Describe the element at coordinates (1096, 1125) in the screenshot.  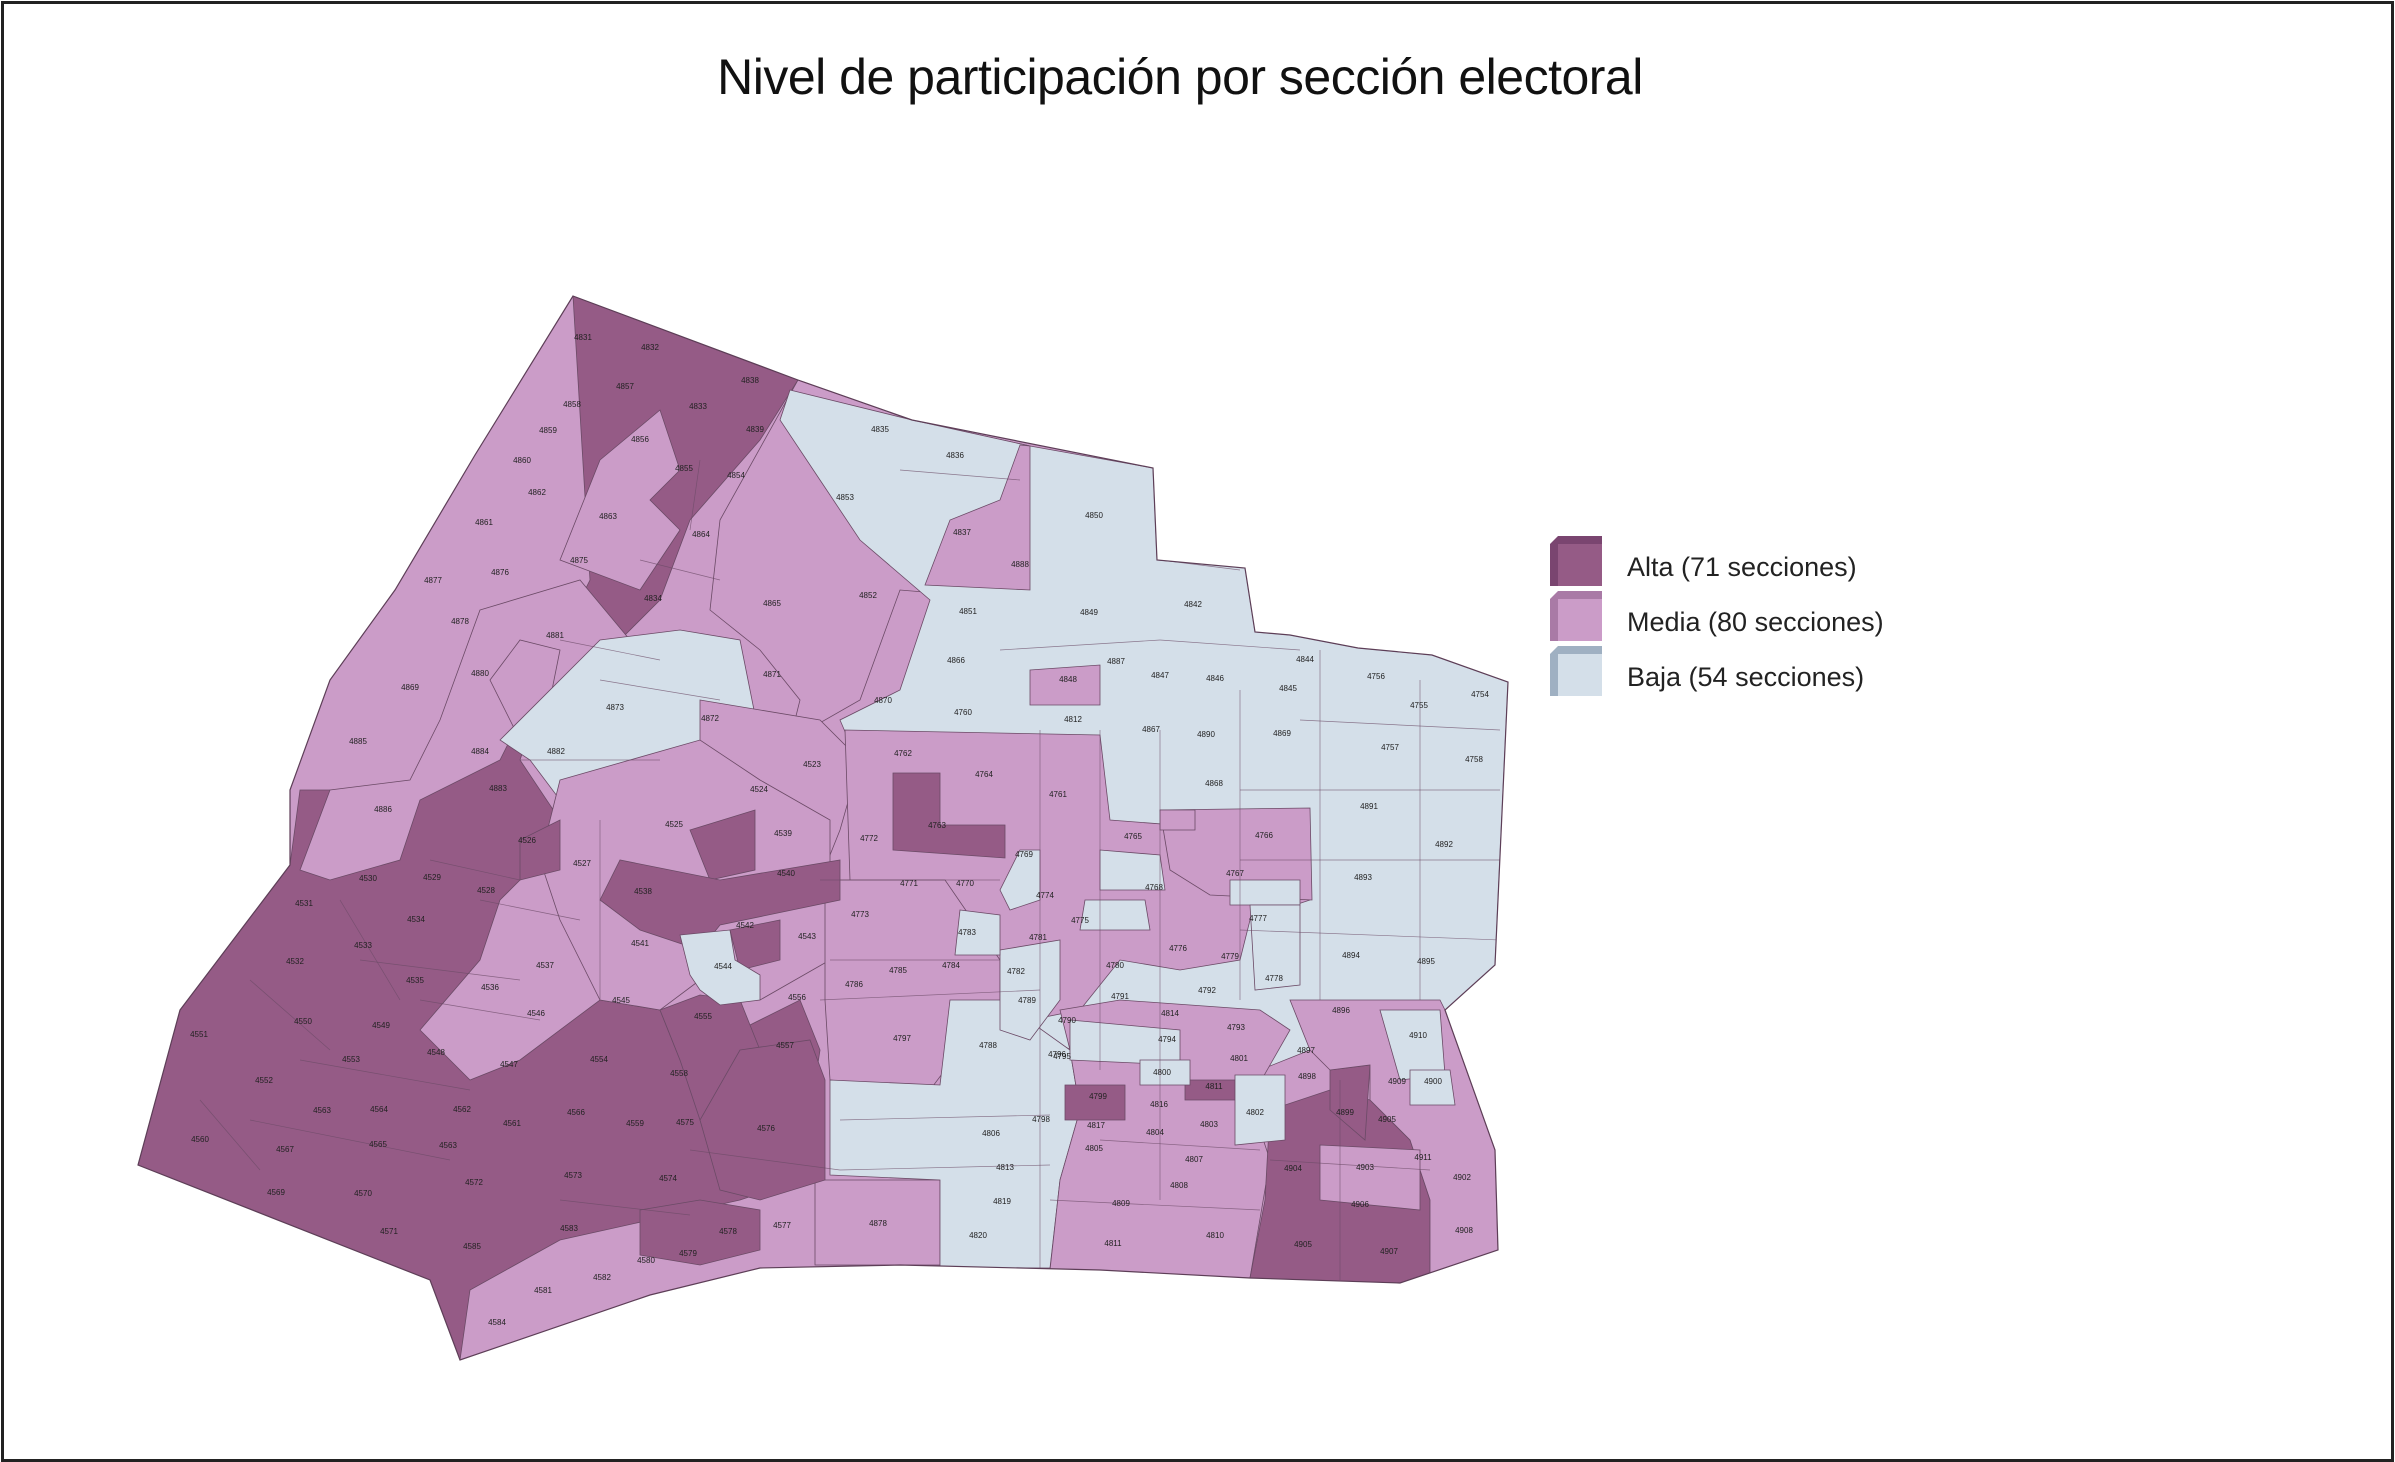
I see `section-label-4817: 4817` at that location.